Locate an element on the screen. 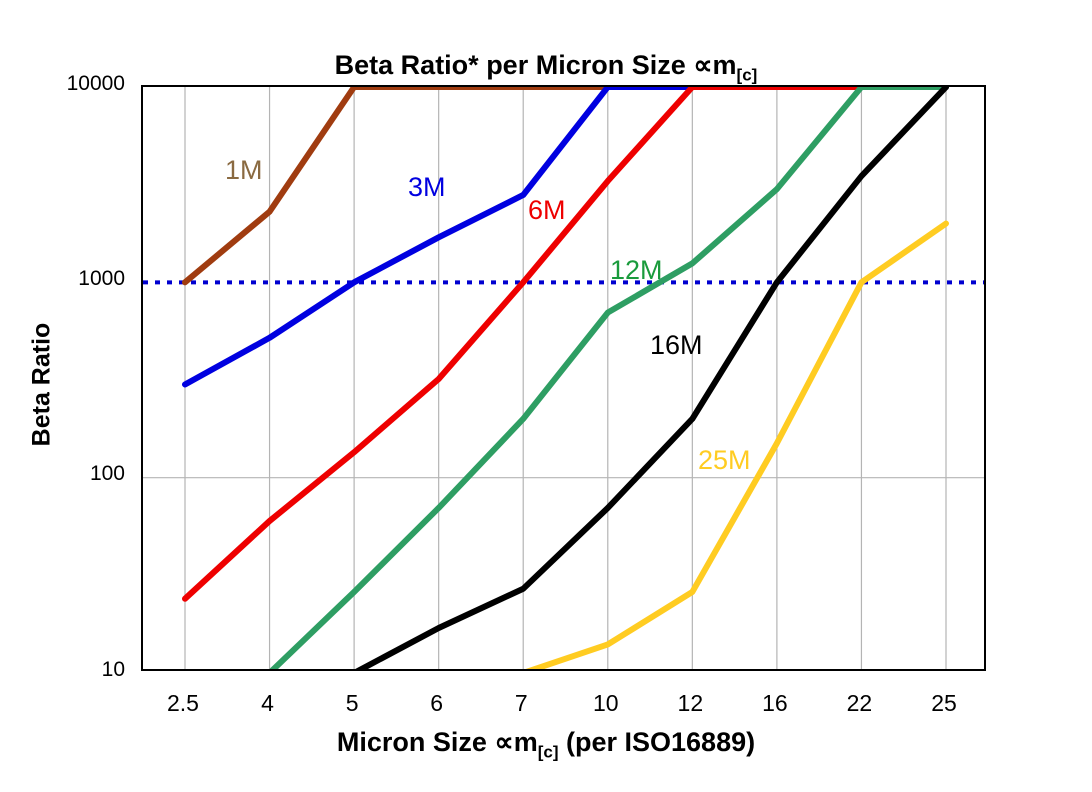  x-tick-label-7: 7 is located at coordinates (521, 703).